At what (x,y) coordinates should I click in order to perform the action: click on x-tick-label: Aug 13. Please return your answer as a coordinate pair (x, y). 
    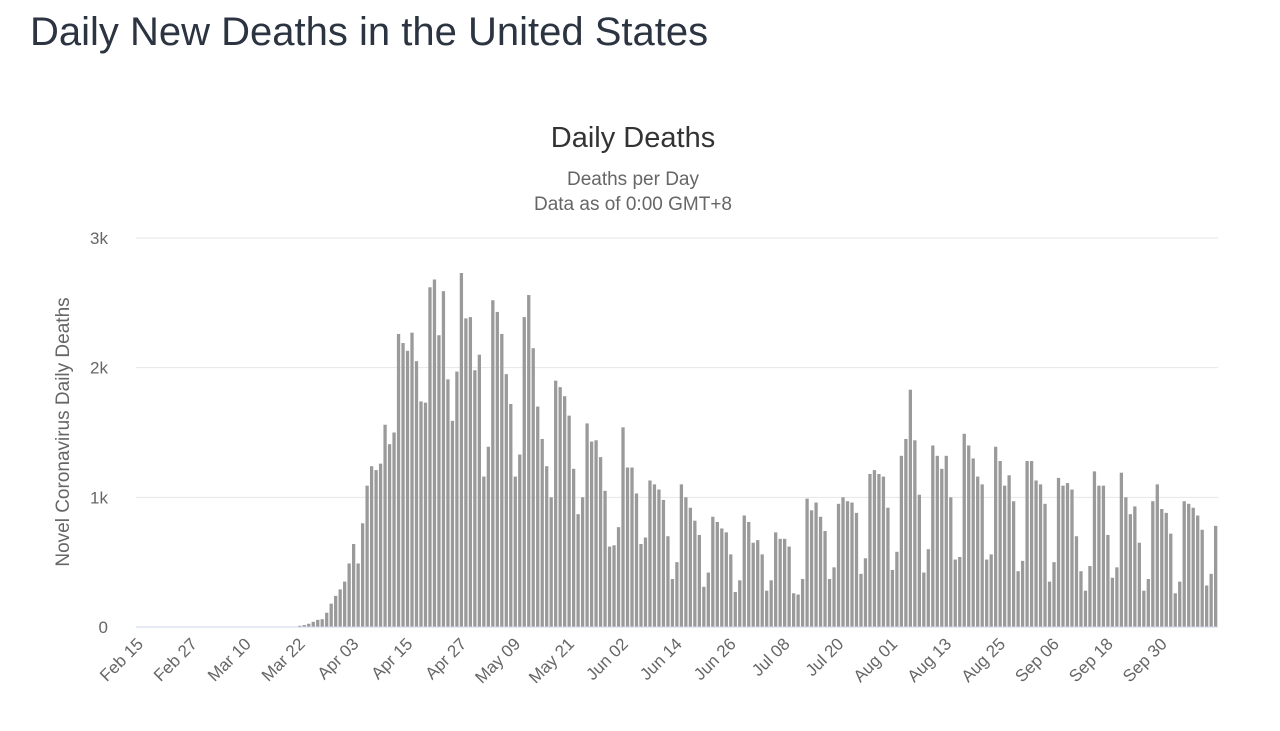
    Looking at the image, I should click on (930, 660).